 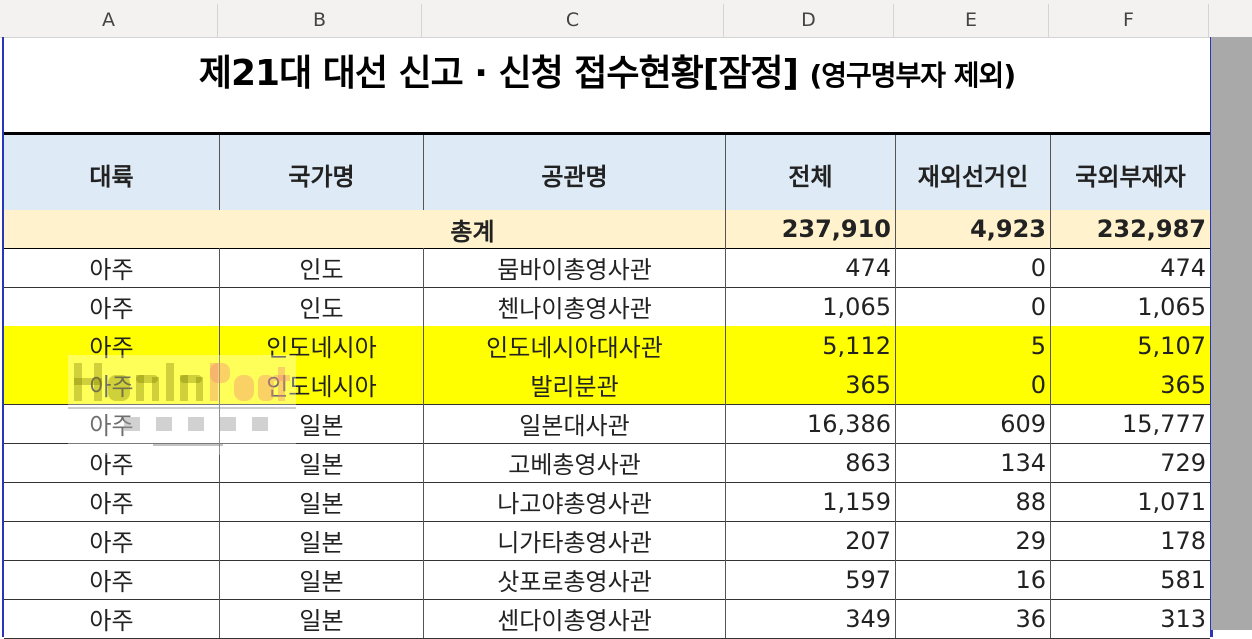 What do you see at coordinates (811, 579) in the screenshot?
I see `table-cell: 597` at bounding box center [811, 579].